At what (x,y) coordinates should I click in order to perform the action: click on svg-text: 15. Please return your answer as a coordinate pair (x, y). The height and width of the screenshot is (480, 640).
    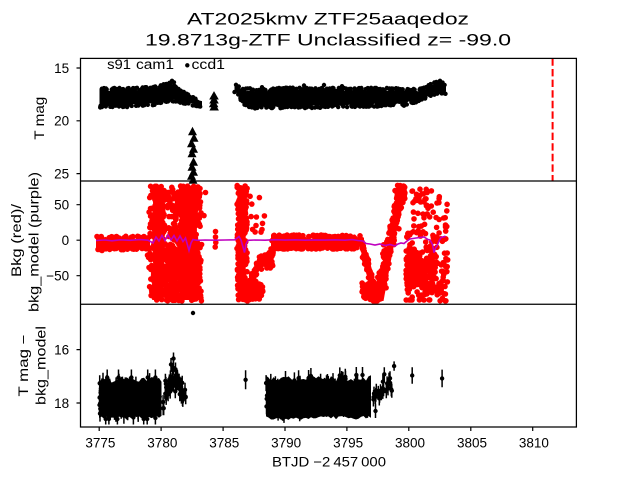
    Looking at the image, I should click on (61, 68).